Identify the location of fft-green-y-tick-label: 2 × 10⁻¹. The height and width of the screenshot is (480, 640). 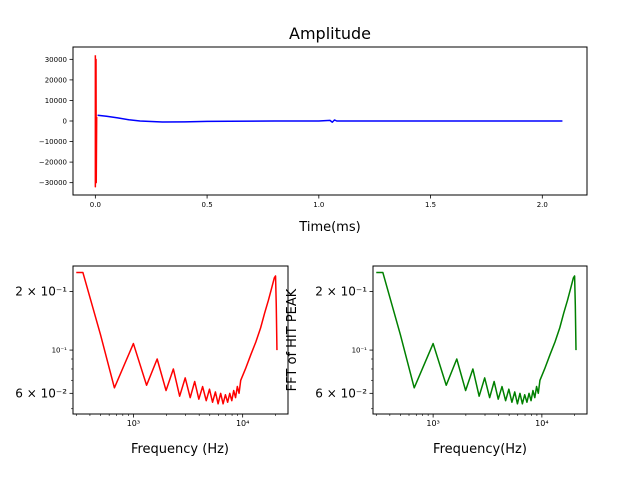
(341, 292).